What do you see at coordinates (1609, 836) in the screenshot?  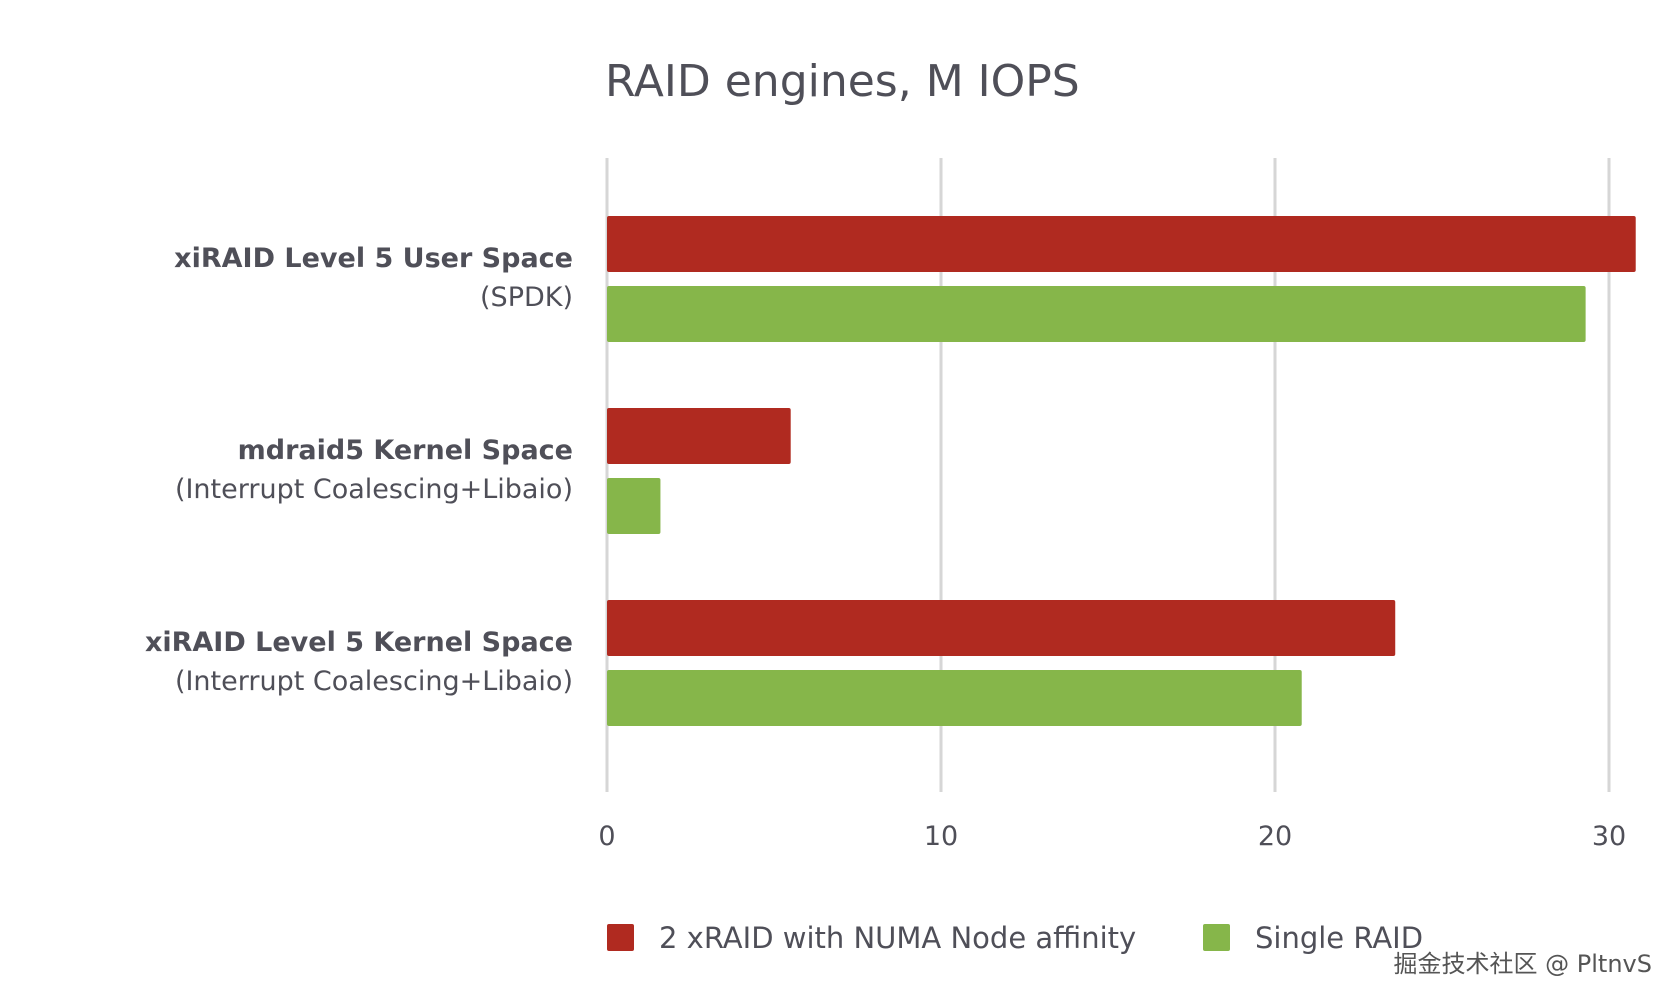 I see `x-tick-label: 30` at bounding box center [1609, 836].